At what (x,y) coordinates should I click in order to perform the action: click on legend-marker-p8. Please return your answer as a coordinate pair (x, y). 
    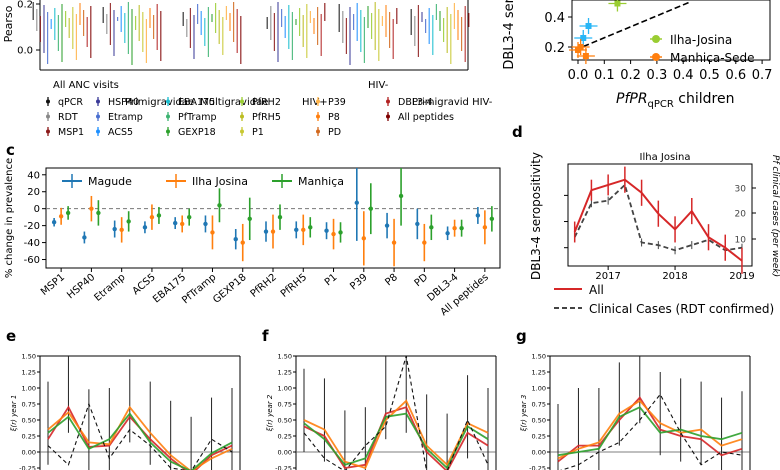
    Looking at the image, I should click on (318, 116).